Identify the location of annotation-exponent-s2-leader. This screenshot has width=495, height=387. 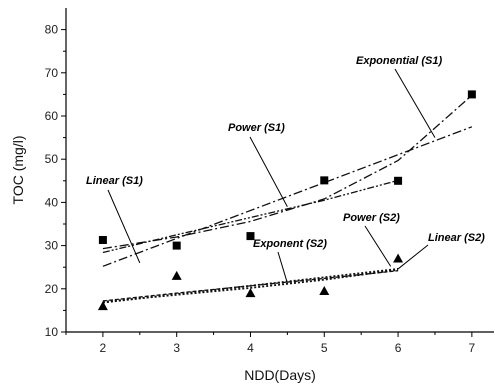
(282, 267).